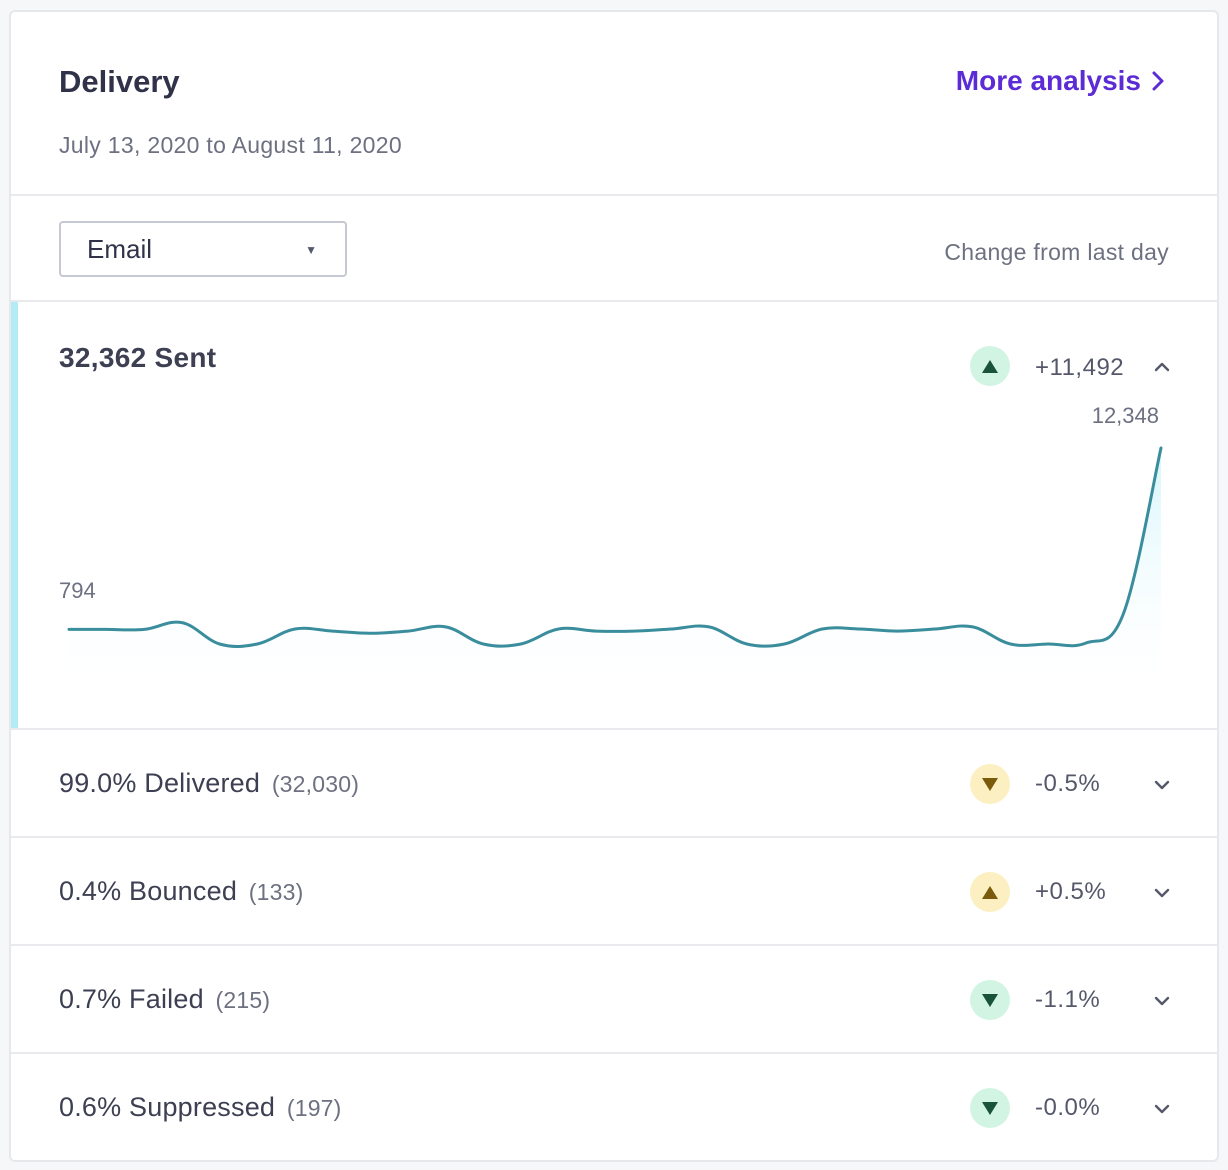 Image resolution: width=1228 pixels, height=1170 pixels. Describe the element at coordinates (614, 892) in the screenshot. I see `metric-row-bounced: 0.4% Bounced (133) +0.5%` at that location.